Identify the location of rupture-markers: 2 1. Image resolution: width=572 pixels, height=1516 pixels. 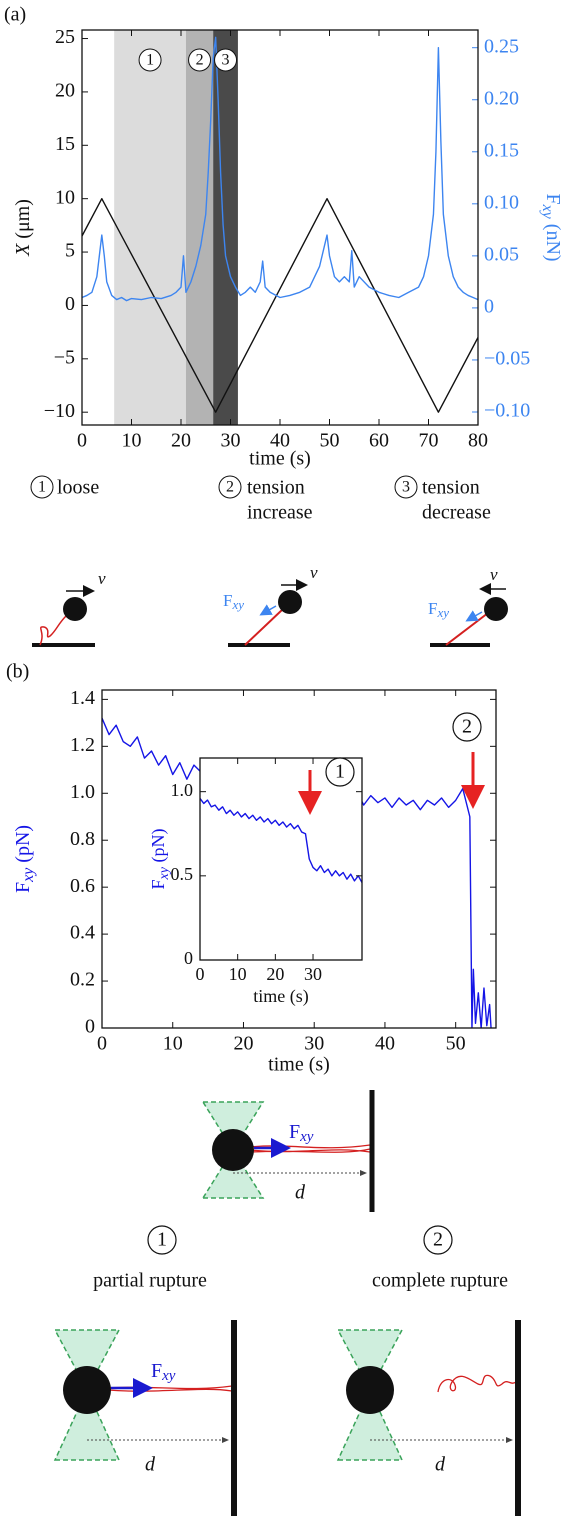
(391, 763).